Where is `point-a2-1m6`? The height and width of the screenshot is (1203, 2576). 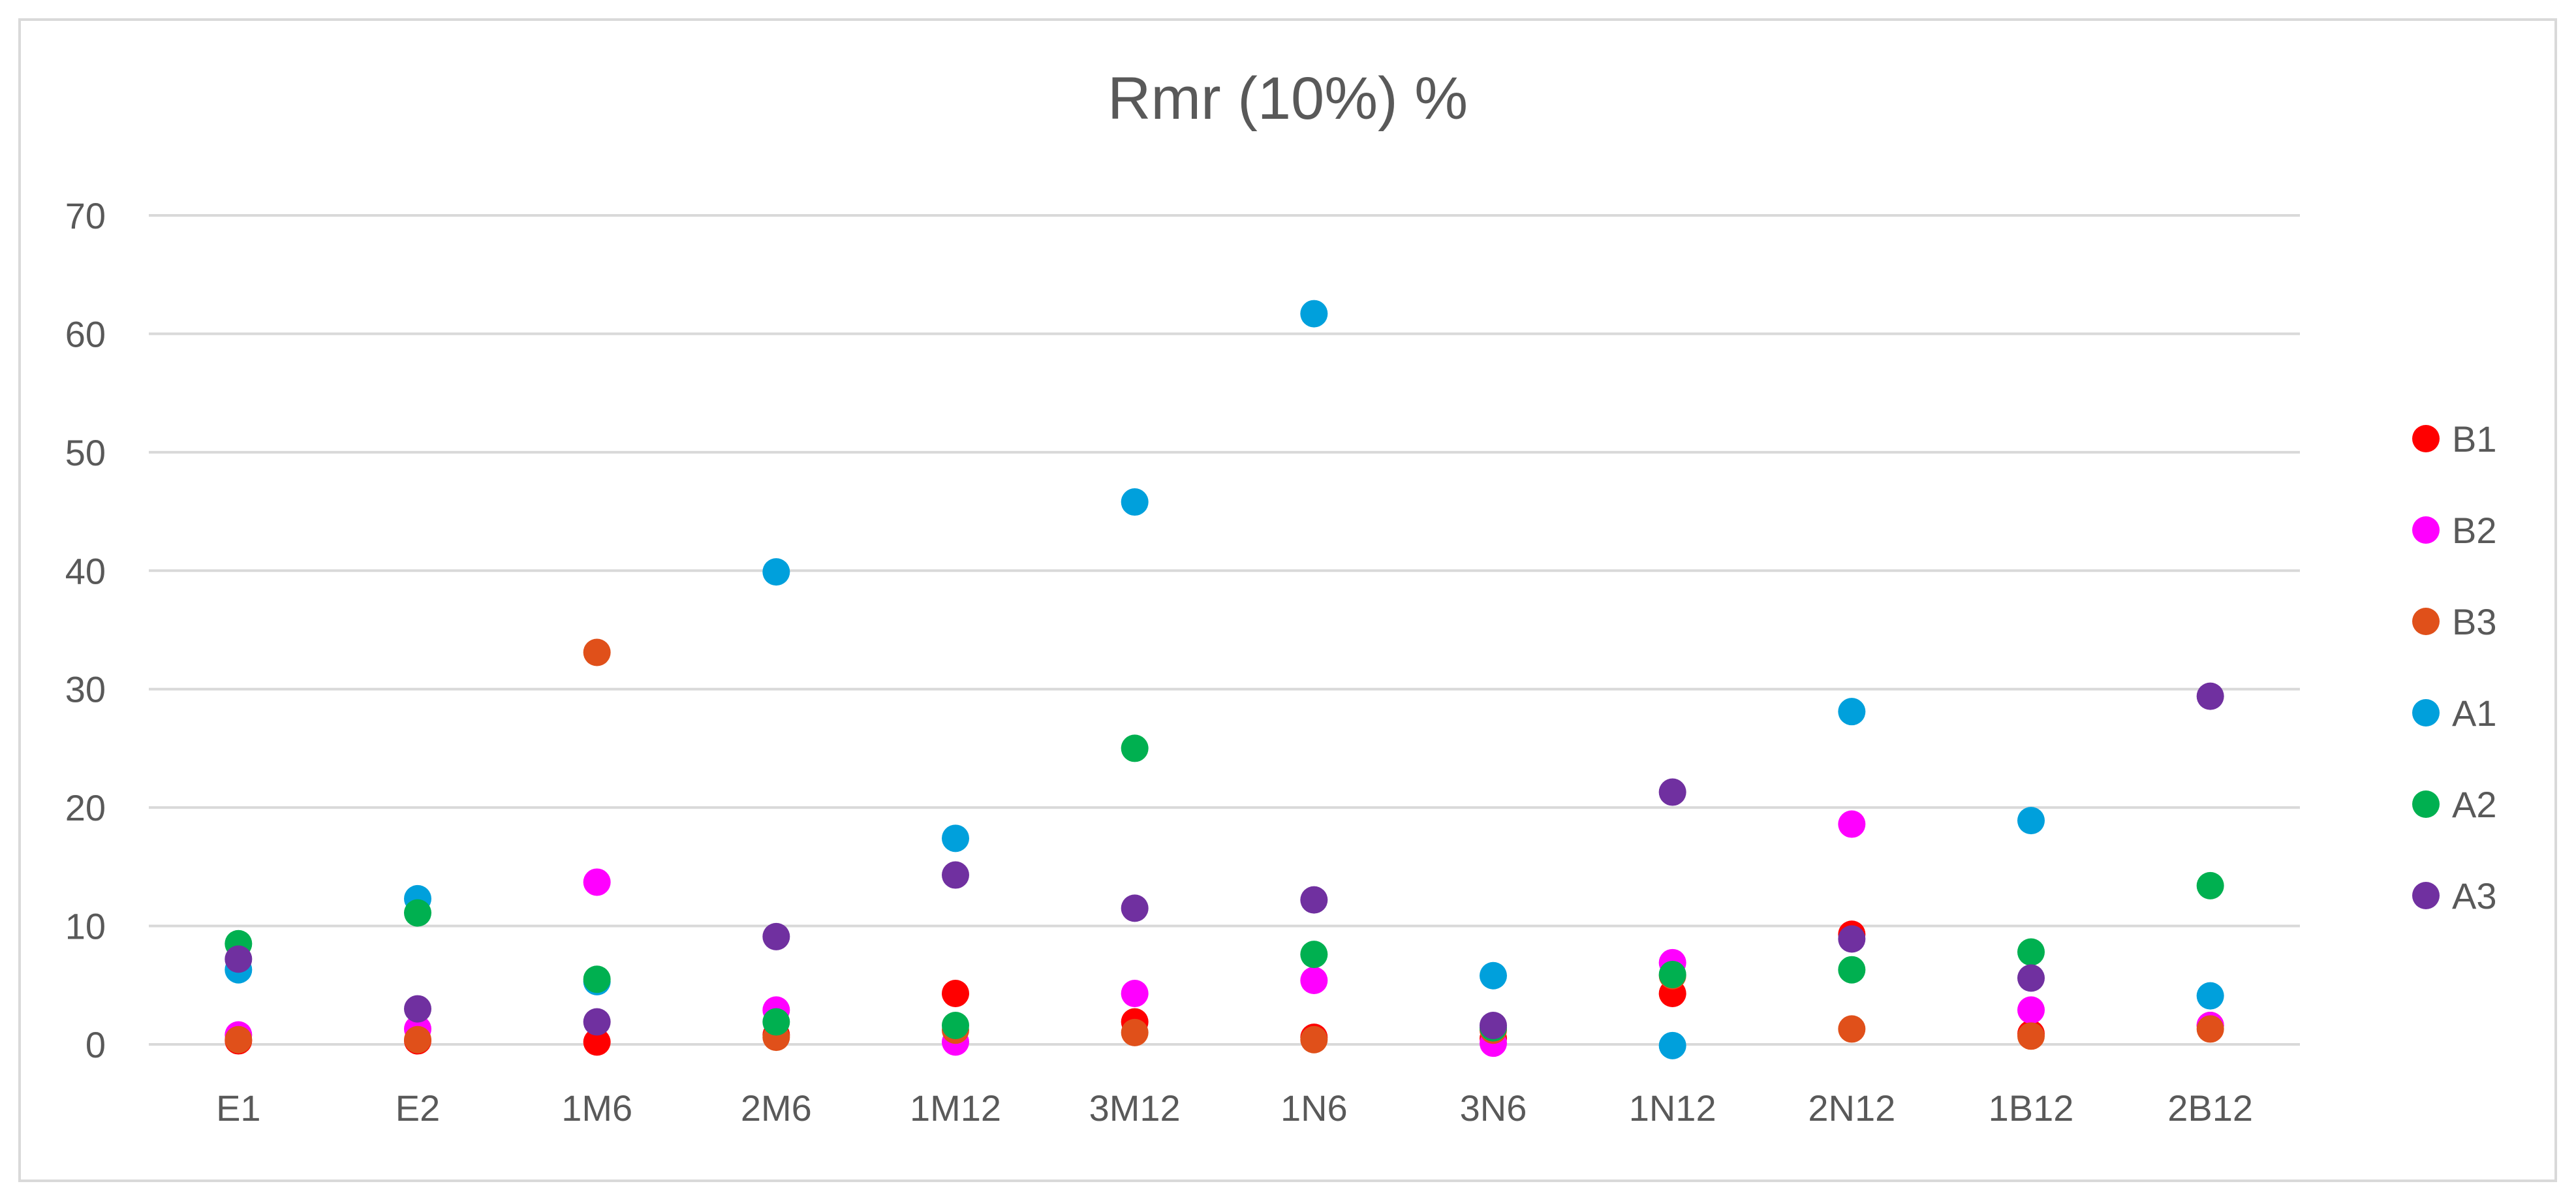
point-a2-1m6 is located at coordinates (597, 979).